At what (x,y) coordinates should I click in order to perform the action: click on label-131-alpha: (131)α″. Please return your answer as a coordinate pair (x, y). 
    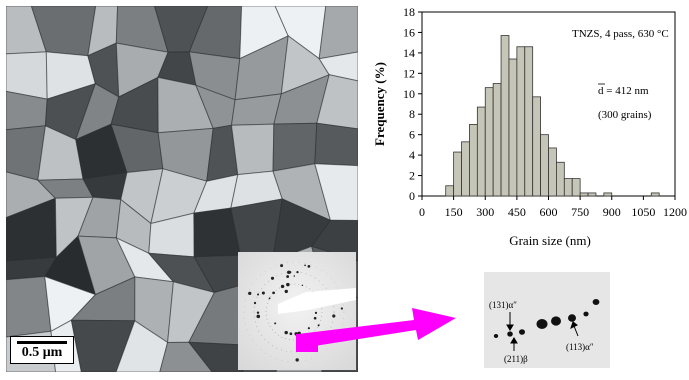
    Looking at the image, I should click on (503, 305).